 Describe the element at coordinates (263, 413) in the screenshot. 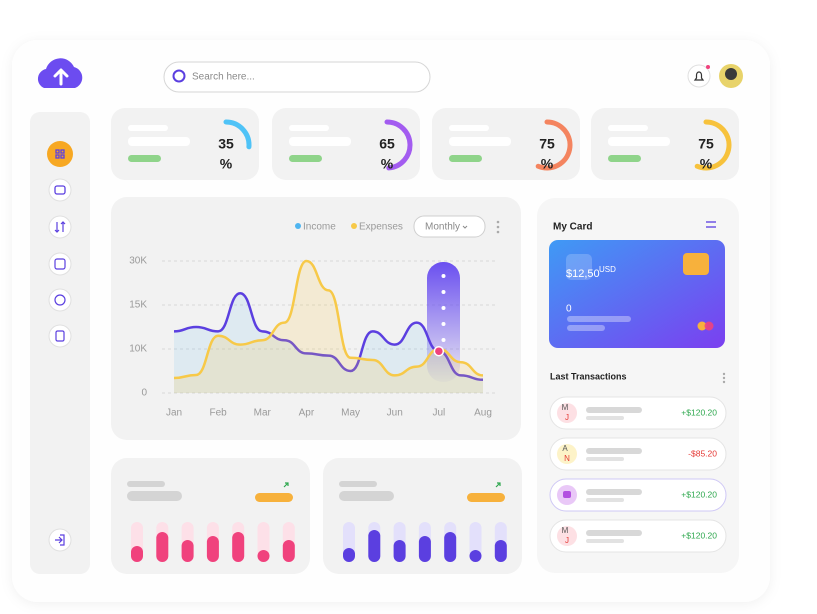

I see `x-tick-label: Mar` at that location.